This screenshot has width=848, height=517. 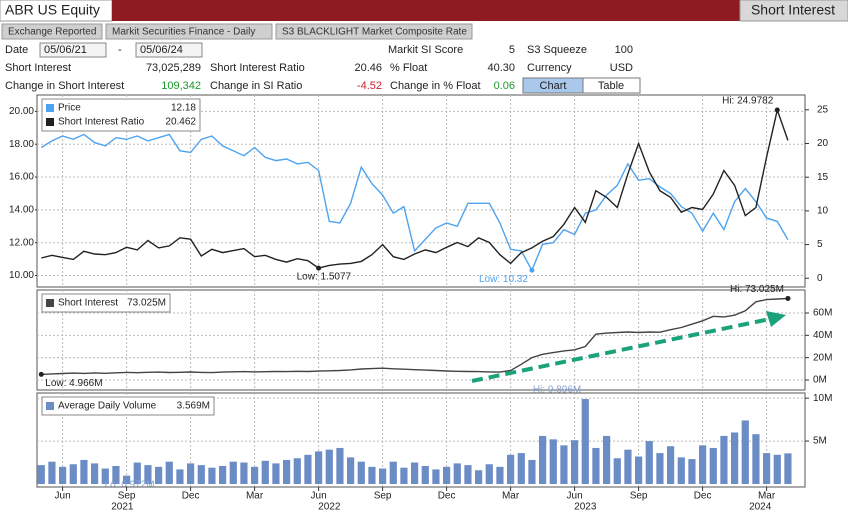 I want to click on y-tick-label: 10M, so click(x=822, y=398).